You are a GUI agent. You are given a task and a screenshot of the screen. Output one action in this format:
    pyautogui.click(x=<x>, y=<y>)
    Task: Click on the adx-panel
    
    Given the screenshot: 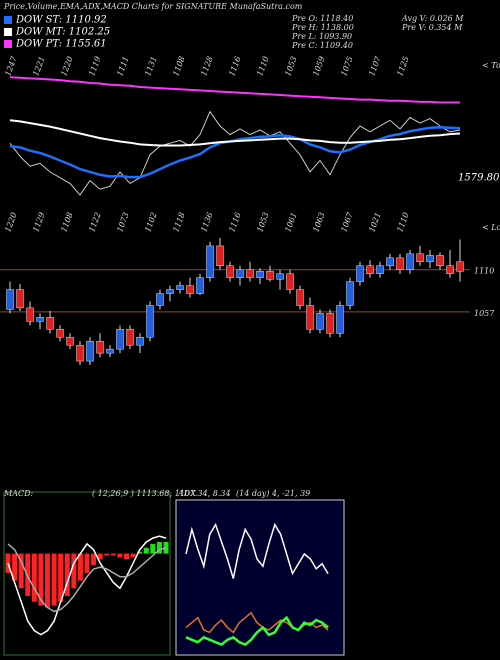 What is the action you would take?
    pyautogui.click(x=260, y=577)
    